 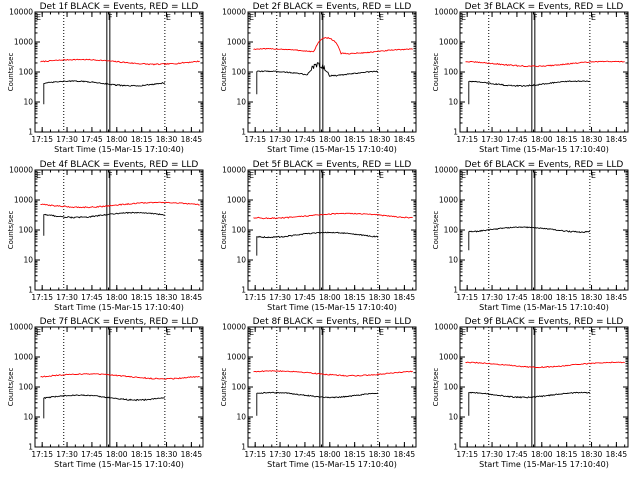 I want to click on chart-title: Det 8f BLACK = Events, RED = LLD, so click(x=332, y=322).